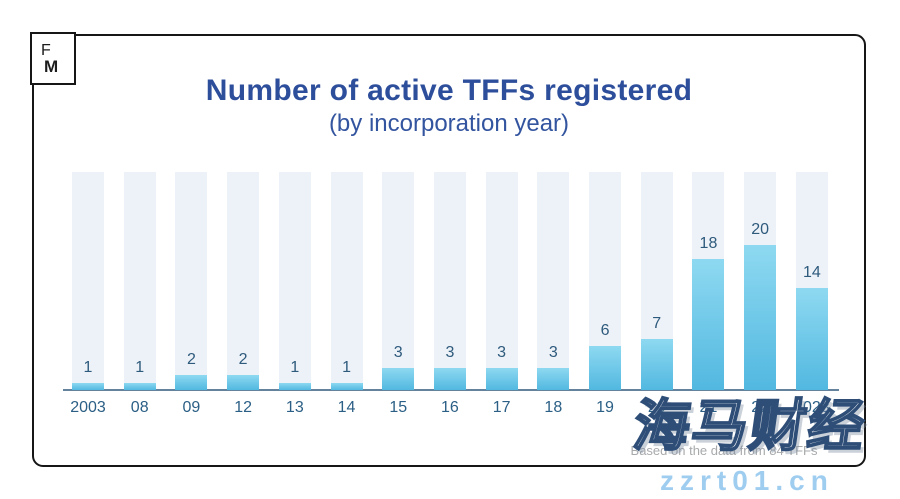 The height and width of the screenshot is (499, 900). What do you see at coordinates (139, 294) in the screenshot?
I see `bar-column: 1 08` at bounding box center [139, 294].